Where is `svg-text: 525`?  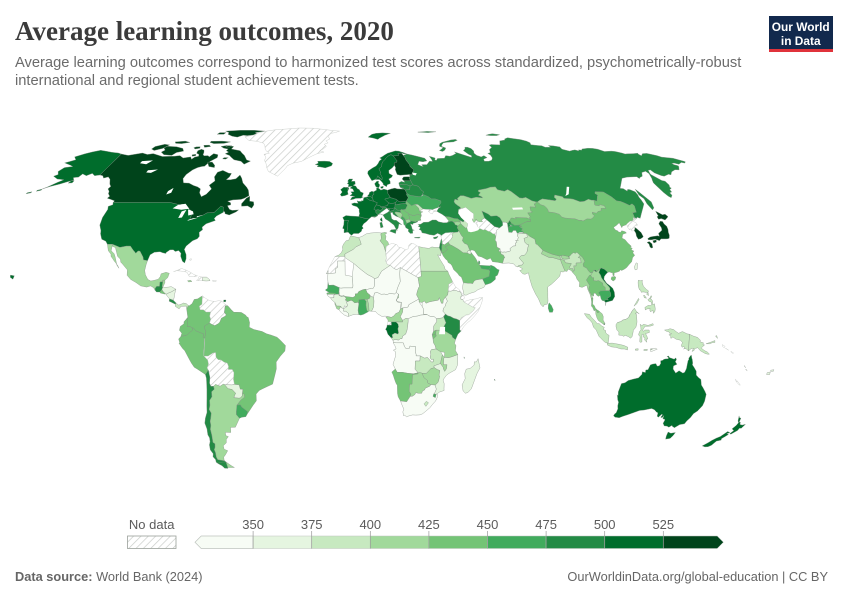
svg-text: 525 is located at coordinates (663, 524).